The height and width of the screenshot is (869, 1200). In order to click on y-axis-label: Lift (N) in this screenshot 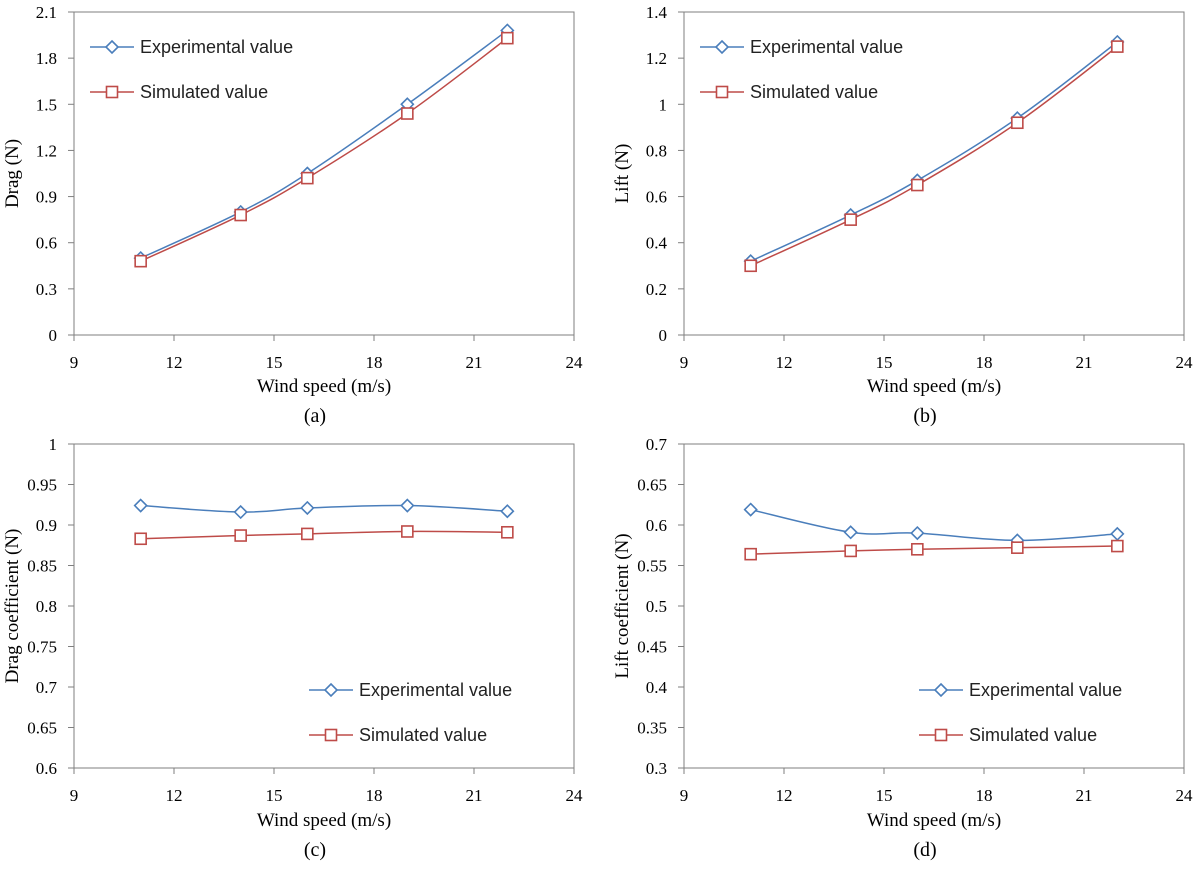, I will do `click(622, 174)`.